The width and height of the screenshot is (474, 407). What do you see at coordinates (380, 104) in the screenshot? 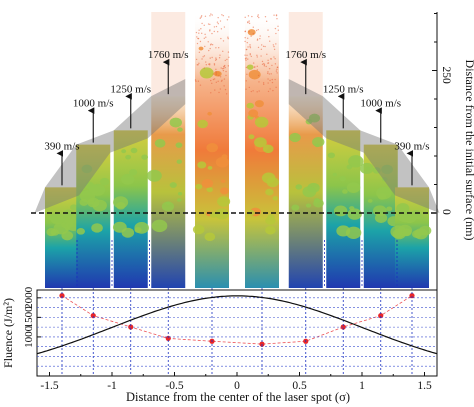
I see `velocity-label: 1000 m/s` at bounding box center [380, 104].